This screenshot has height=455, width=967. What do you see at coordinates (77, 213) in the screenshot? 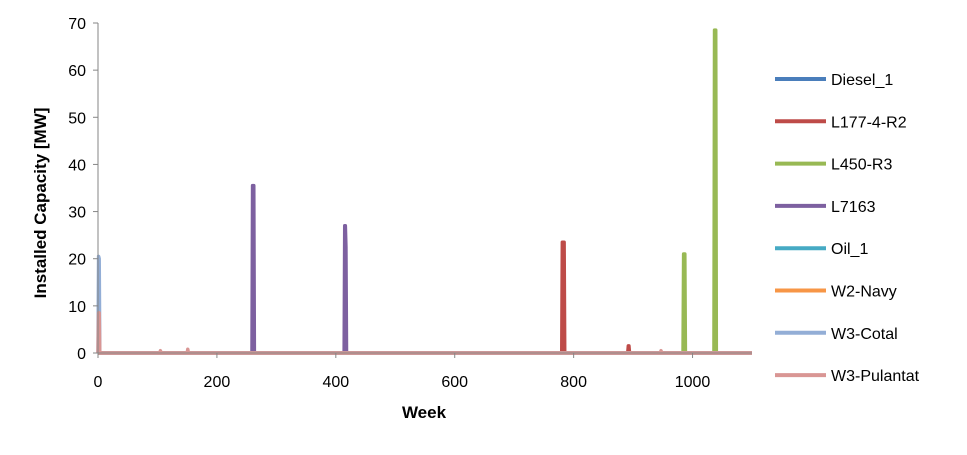
I see `y-tick-label: 30` at bounding box center [77, 213].